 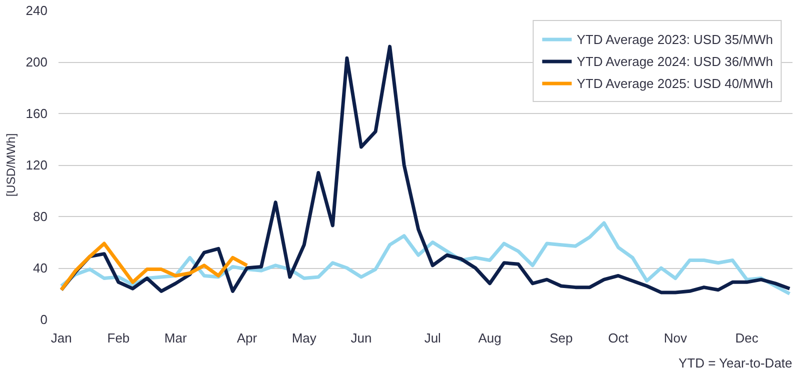 I want to click on x-tick-label: Jun, so click(x=361, y=338).